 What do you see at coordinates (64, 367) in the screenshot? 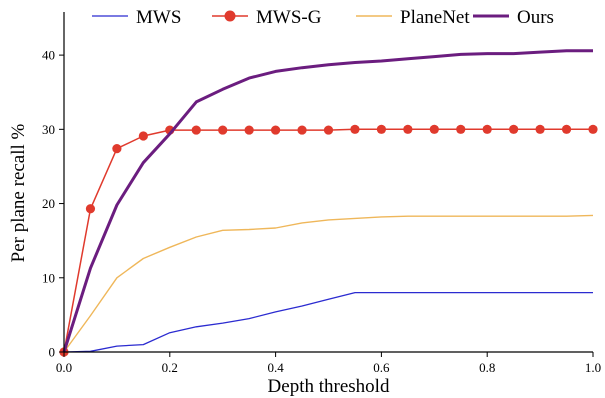
I see `x-tick-label: 0.0` at bounding box center [64, 367].